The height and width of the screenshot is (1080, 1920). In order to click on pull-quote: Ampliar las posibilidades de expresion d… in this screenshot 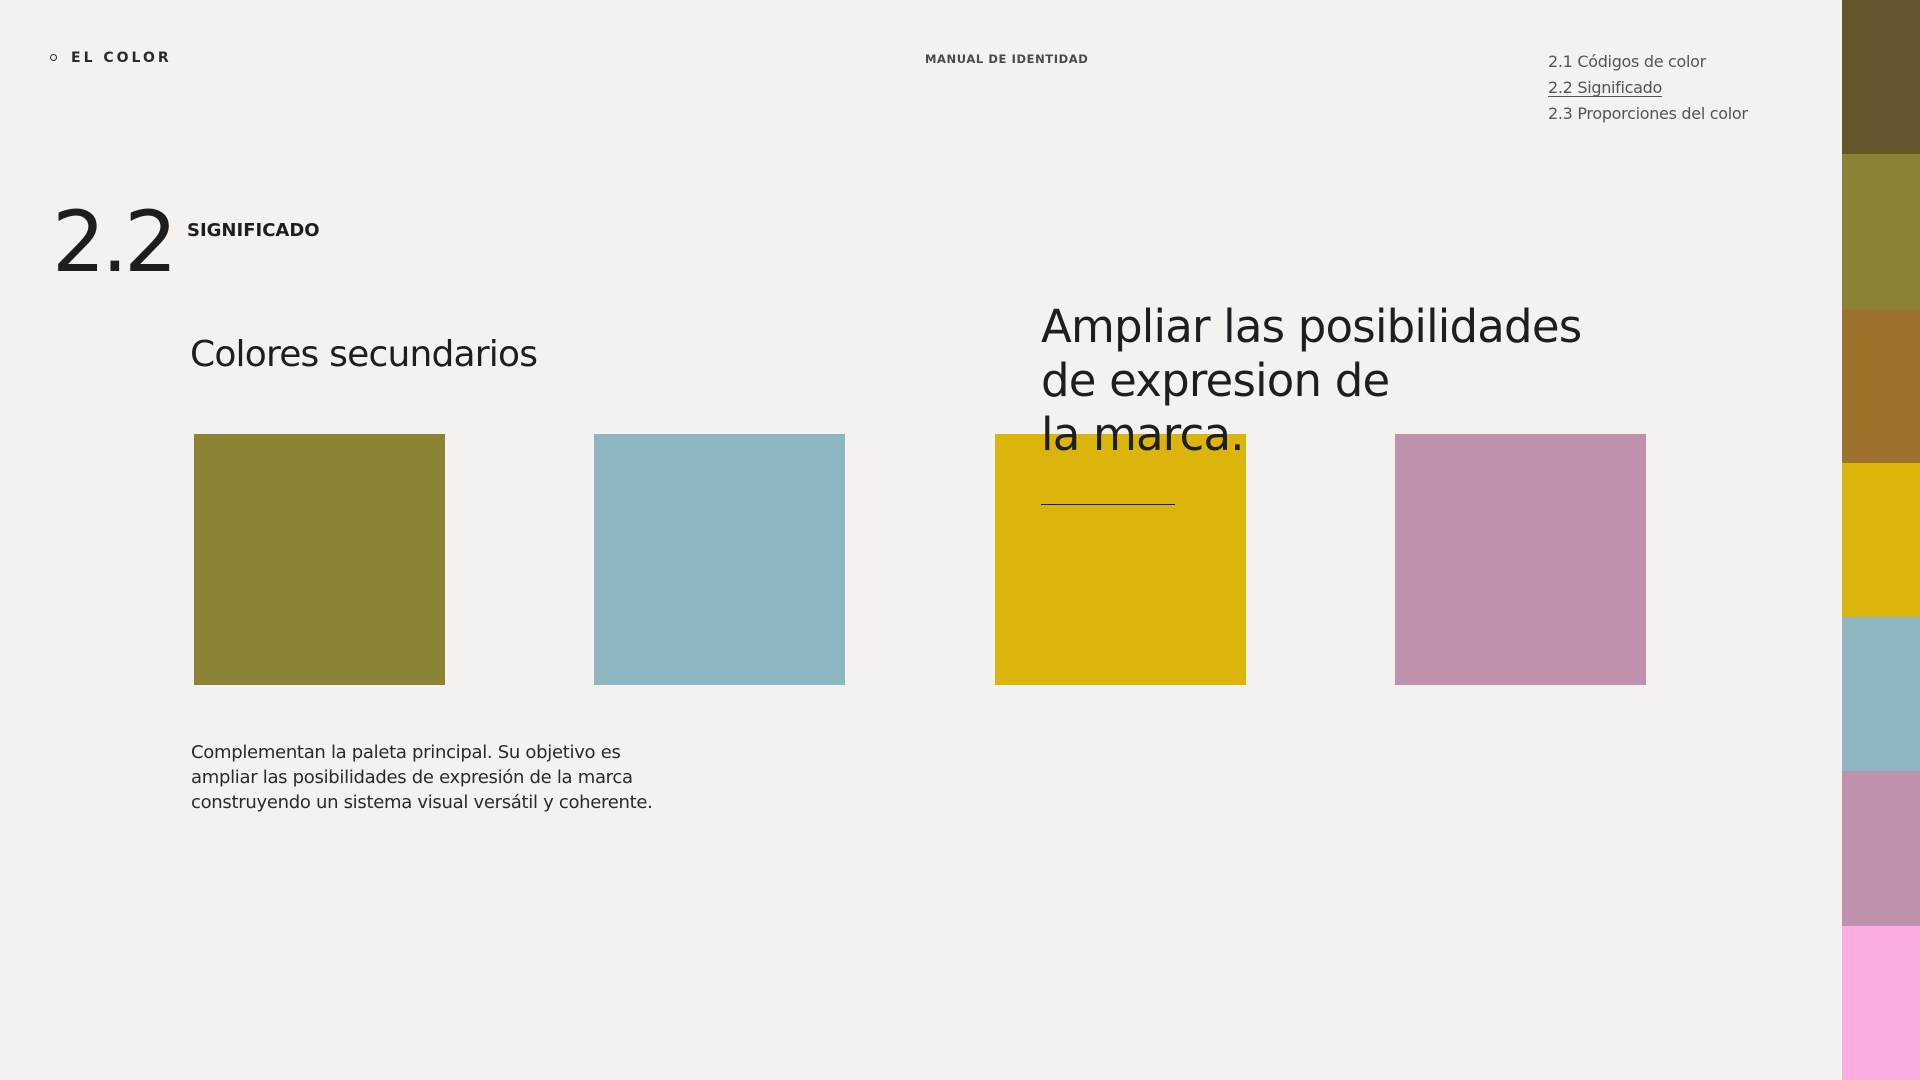, I will do `click(1341, 381)`.